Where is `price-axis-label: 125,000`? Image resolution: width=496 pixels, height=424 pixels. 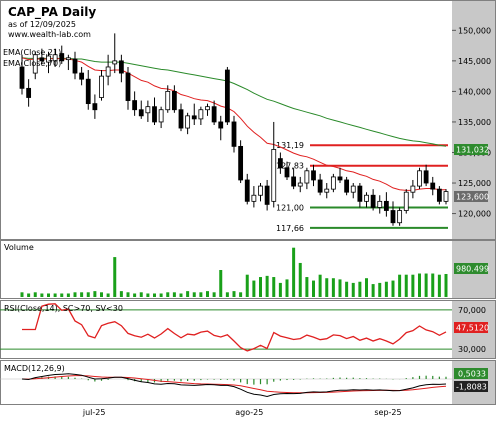
price-axis-label: 125,000 is located at coordinates (474, 183).